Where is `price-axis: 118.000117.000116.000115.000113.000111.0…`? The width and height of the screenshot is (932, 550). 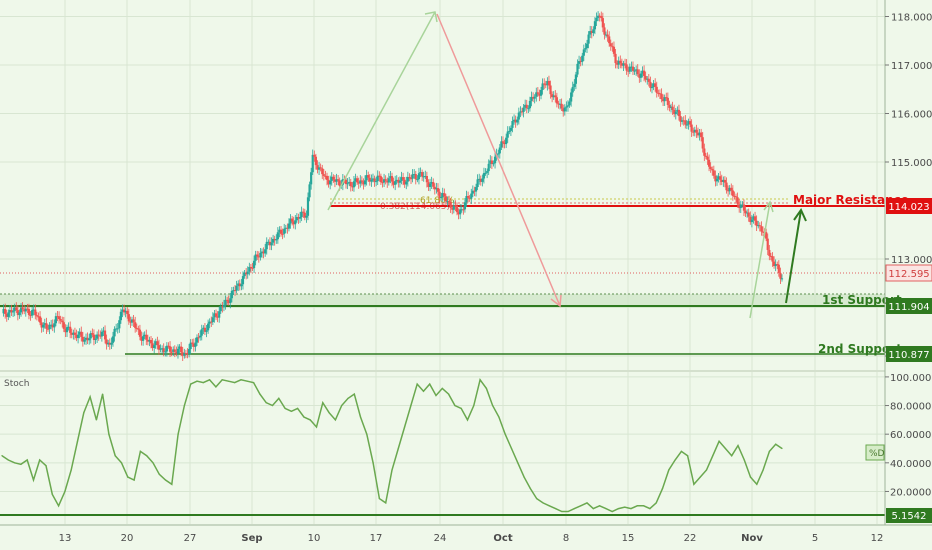
price-axis: 118.000117.000116.000115.000113.000111.0… is located at coordinates (908, 262).